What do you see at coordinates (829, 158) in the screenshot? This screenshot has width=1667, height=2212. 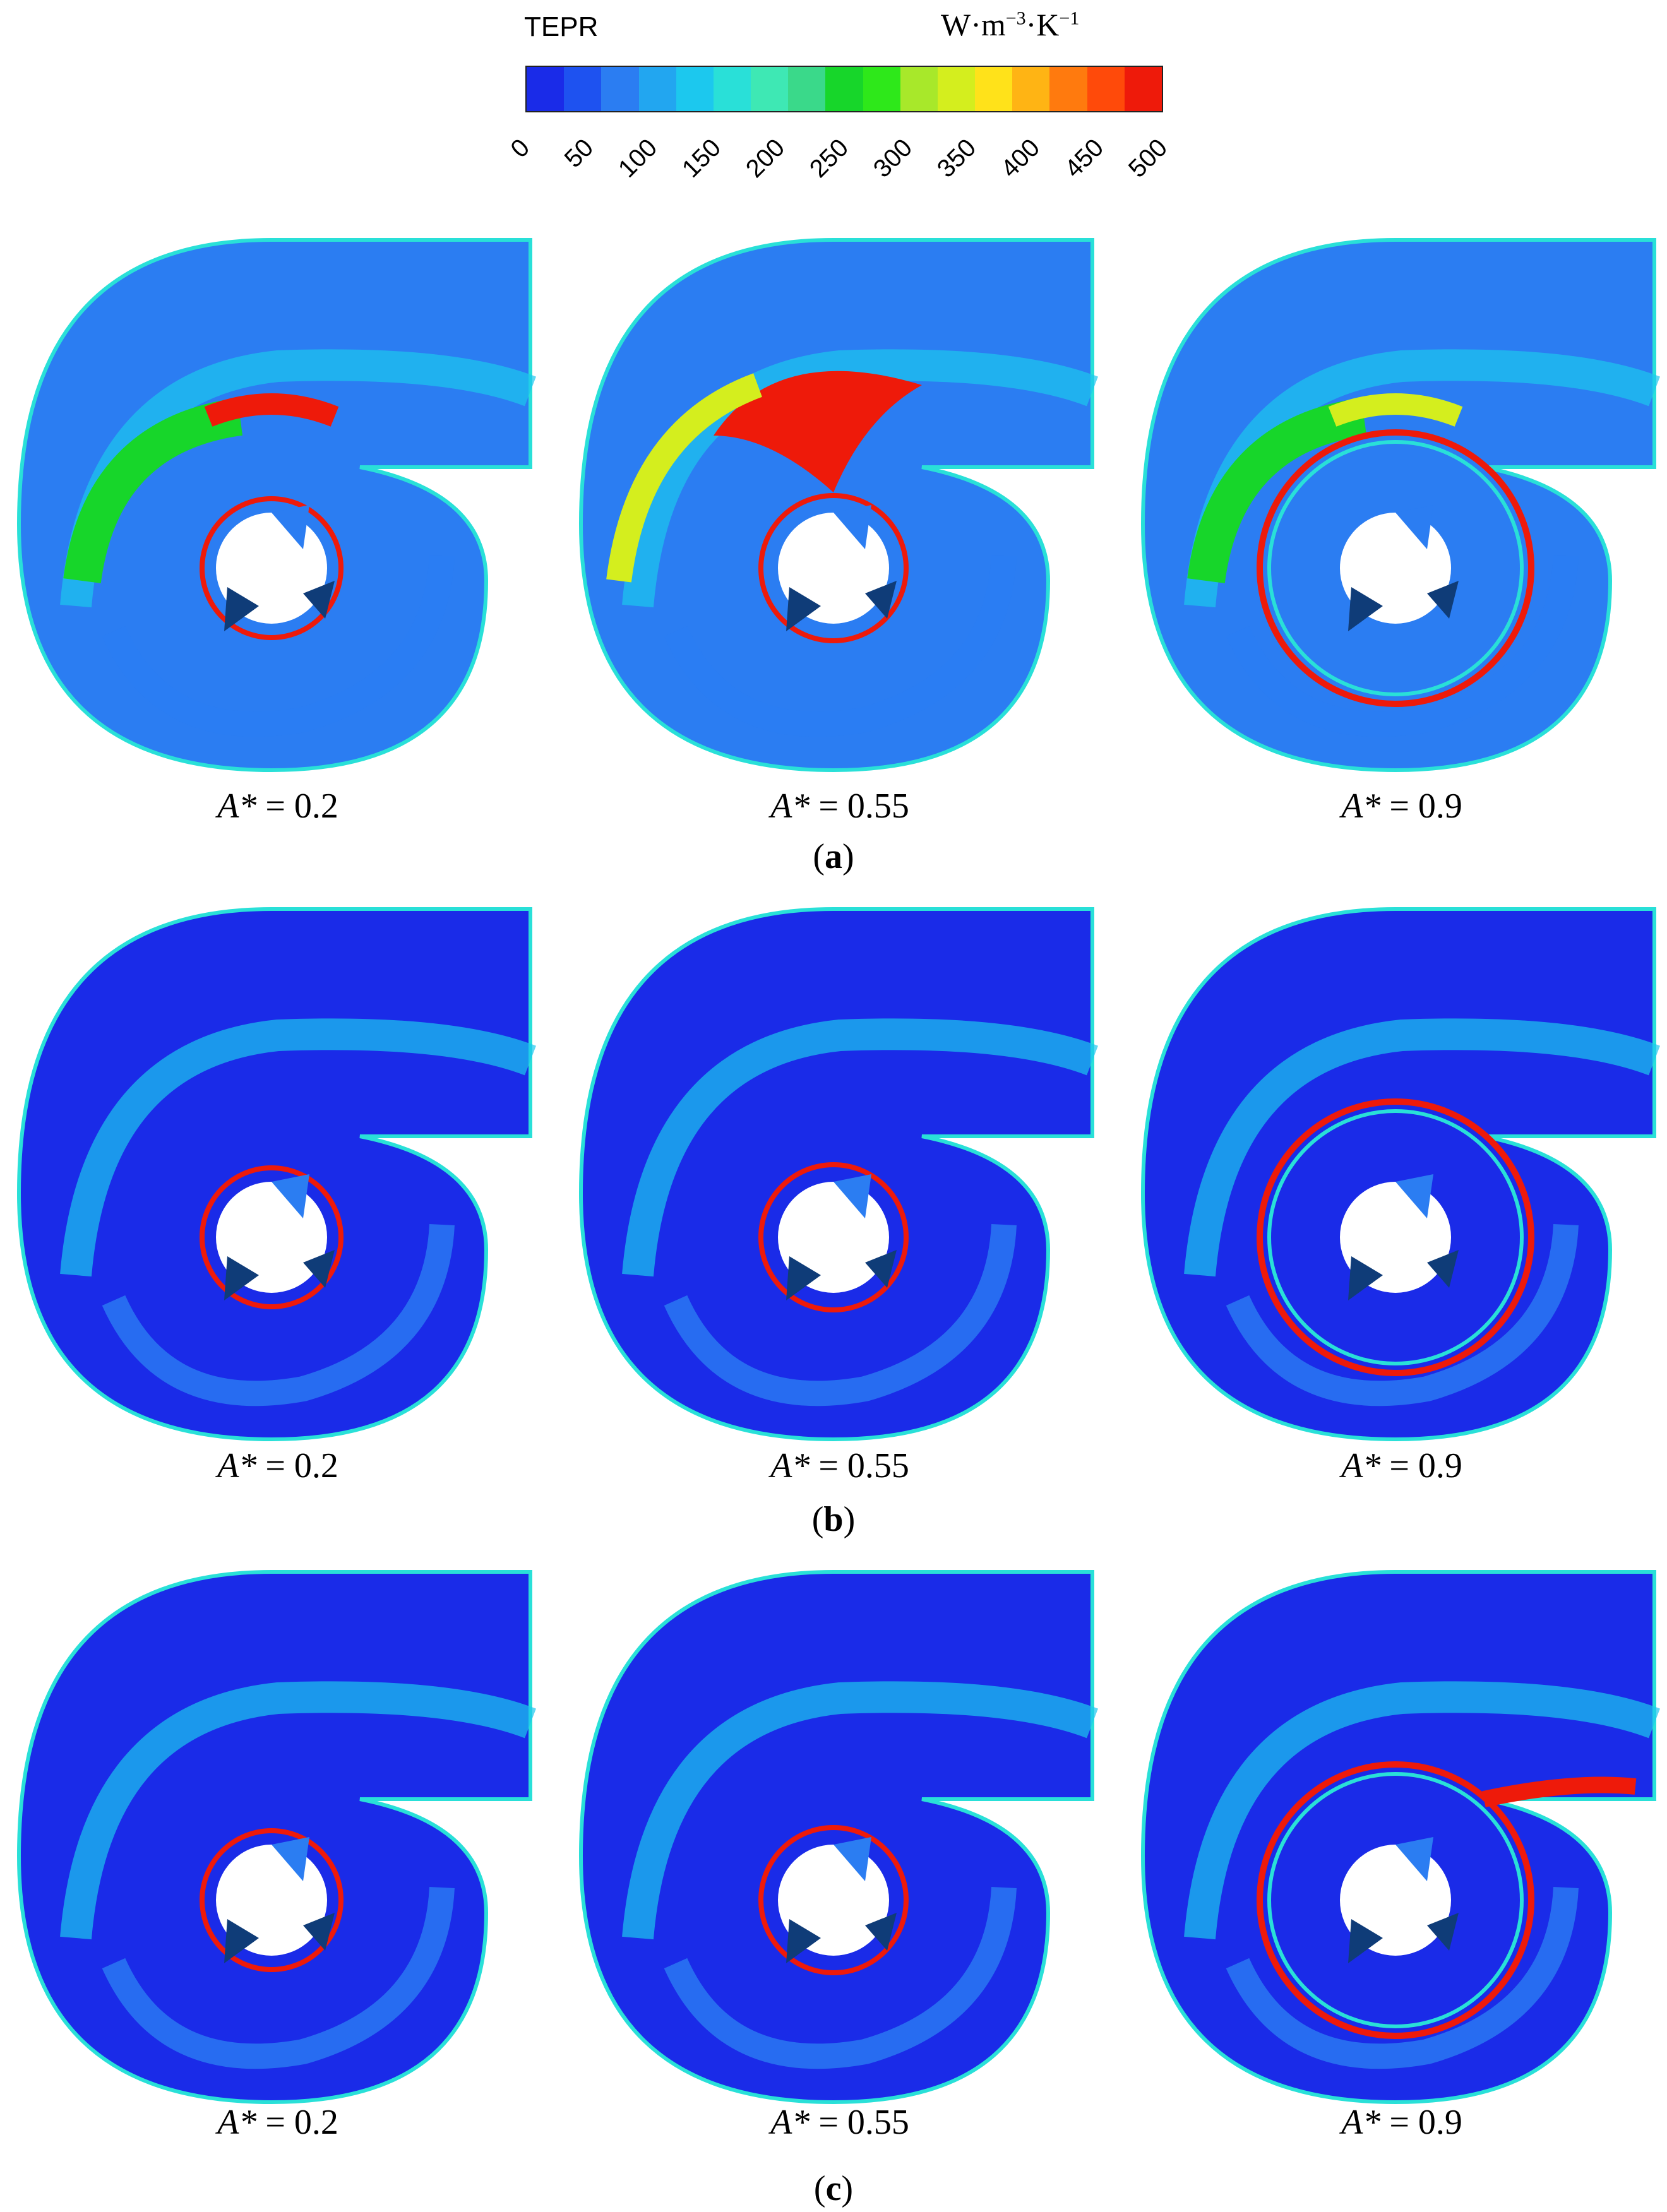 I see `color-bar-tick-label: 250` at bounding box center [829, 158].